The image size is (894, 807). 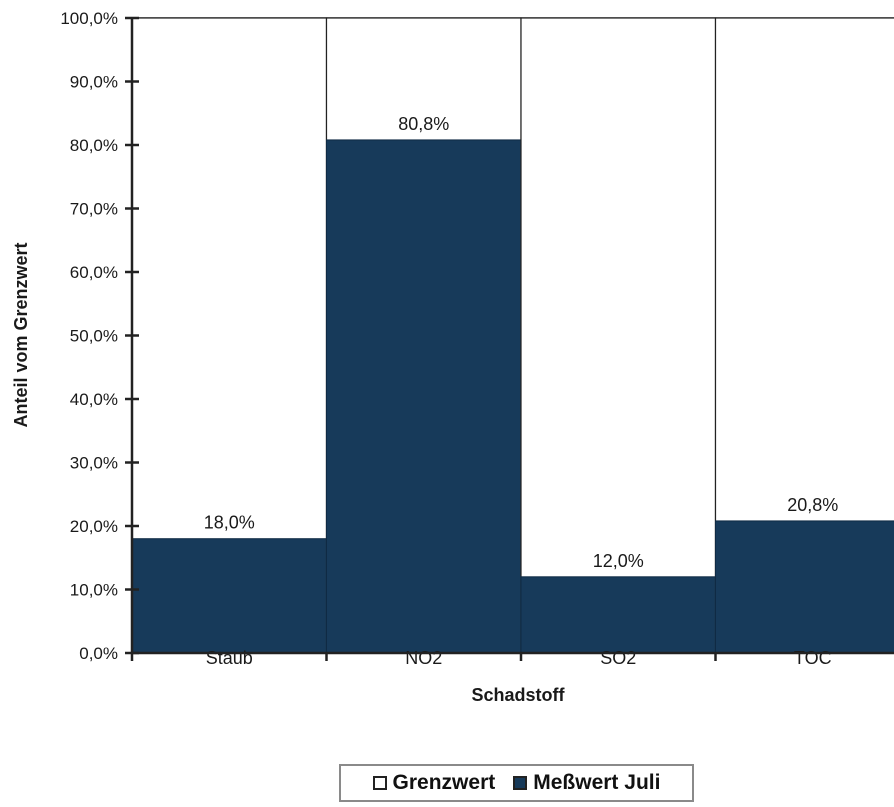 What do you see at coordinates (597, 782) in the screenshot?
I see `legend-label-messwert: Meßwert Juli` at bounding box center [597, 782].